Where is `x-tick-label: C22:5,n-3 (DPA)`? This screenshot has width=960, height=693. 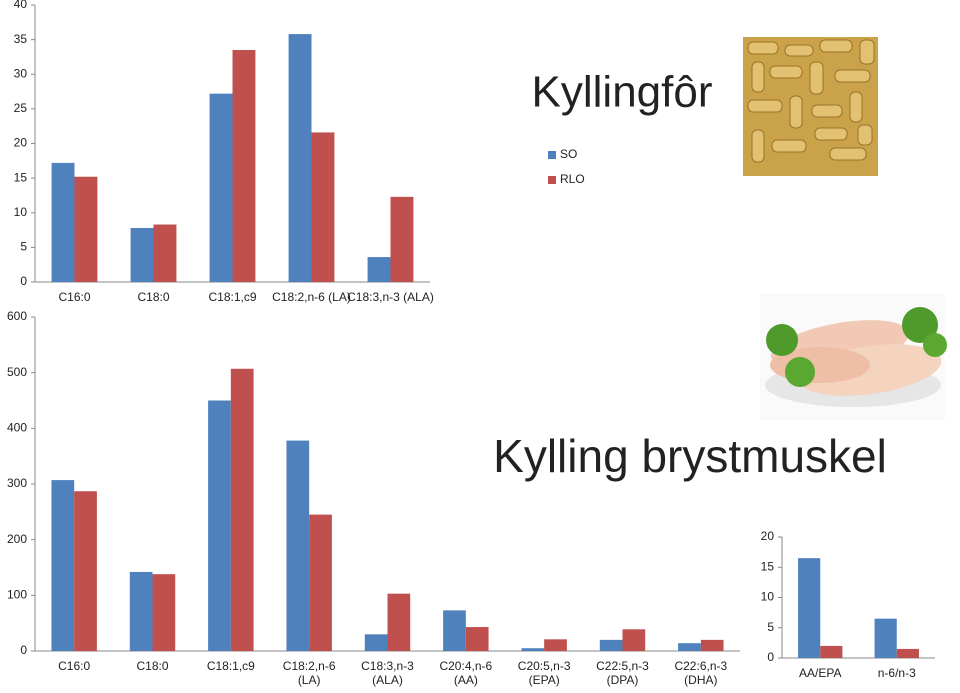
x-tick-label: C22:5,n-3 (DPA) is located at coordinates (622, 673).